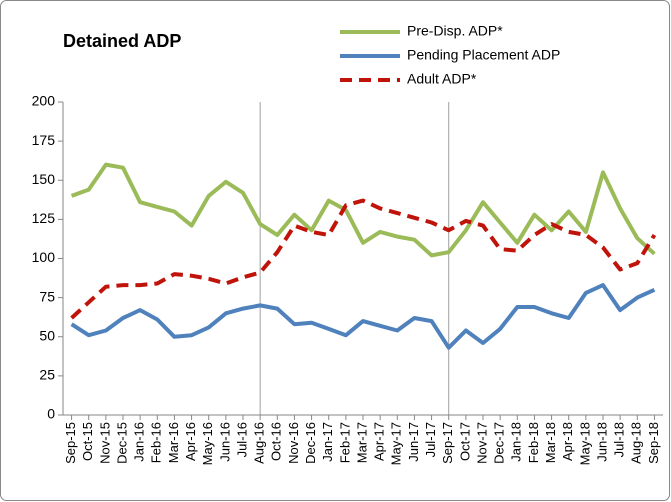 This screenshot has height=502, width=671. I want to click on y-tick-label: 200, so click(44, 101).